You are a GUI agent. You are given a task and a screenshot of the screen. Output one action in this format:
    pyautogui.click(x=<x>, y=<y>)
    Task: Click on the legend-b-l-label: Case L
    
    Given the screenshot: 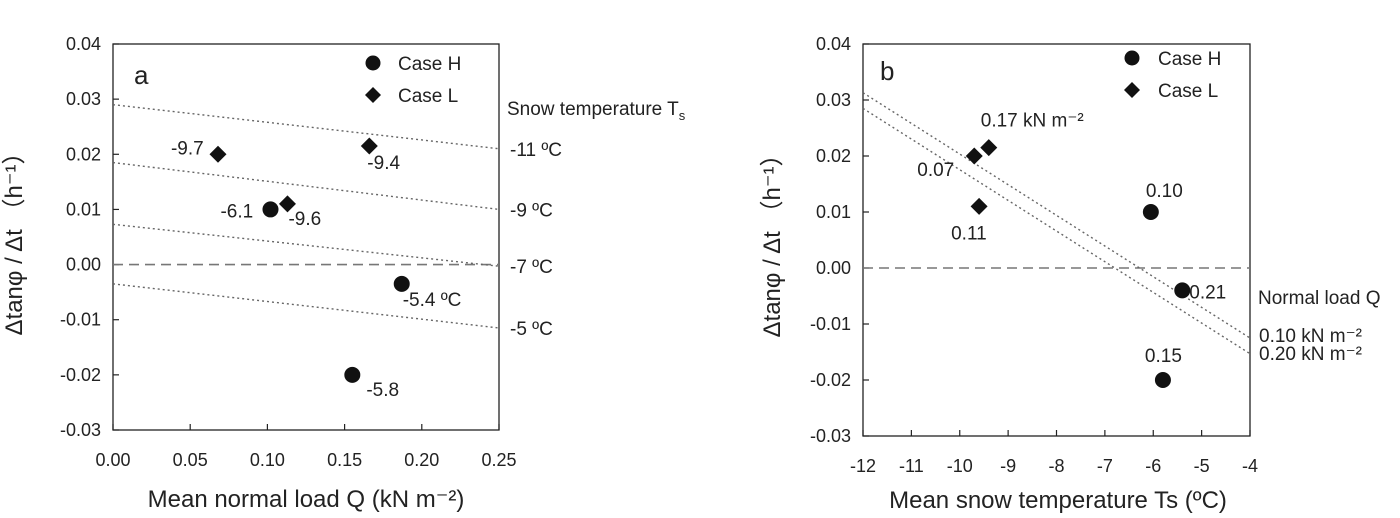 What is the action you would take?
    pyautogui.click(x=1188, y=91)
    